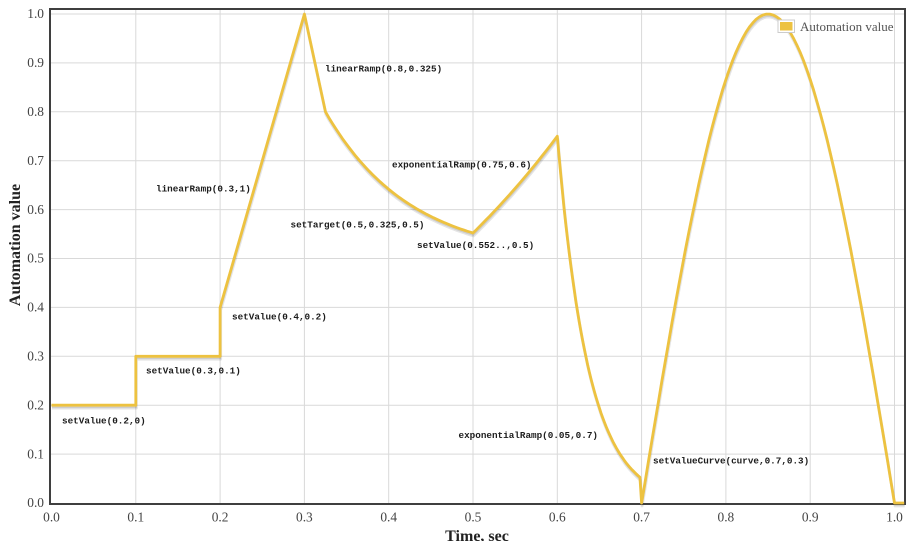 Image resolution: width=917 pixels, height=541 pixels. I want to click on svg-text: setValue(0.552..,0.5), so click(475, 245).